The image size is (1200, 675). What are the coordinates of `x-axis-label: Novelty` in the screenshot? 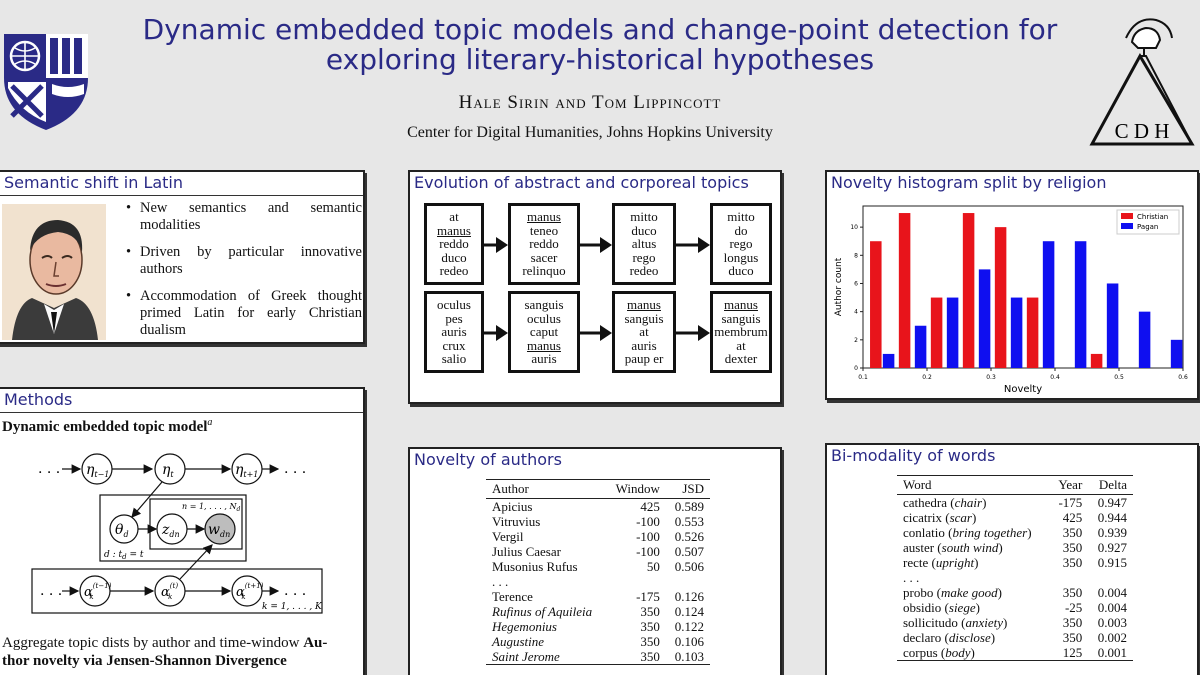 It's located at (1023, 389).